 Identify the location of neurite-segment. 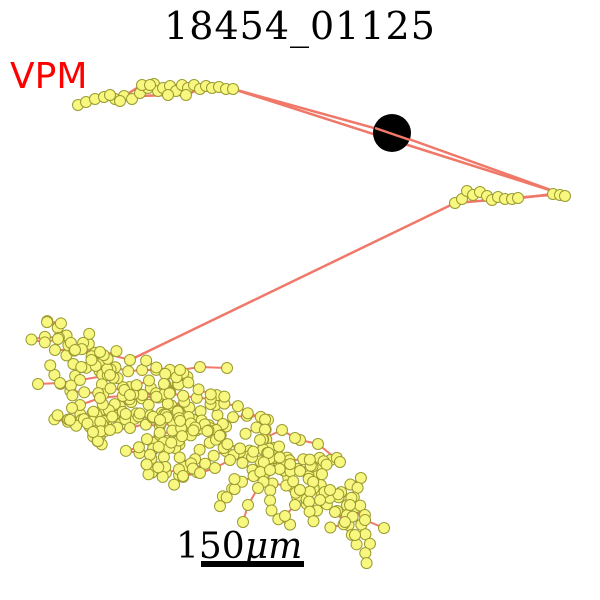
(392, 134).